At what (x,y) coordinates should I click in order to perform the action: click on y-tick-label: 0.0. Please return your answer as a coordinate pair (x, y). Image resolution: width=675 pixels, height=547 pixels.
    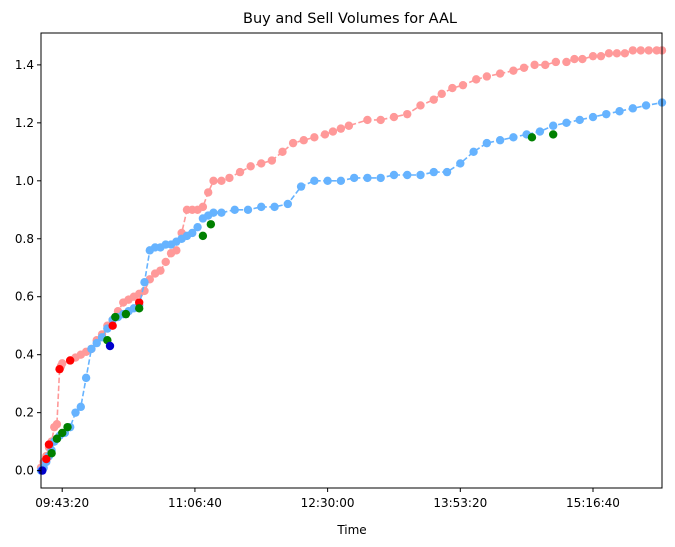
    Looking at the image, I should click on (24, 471).